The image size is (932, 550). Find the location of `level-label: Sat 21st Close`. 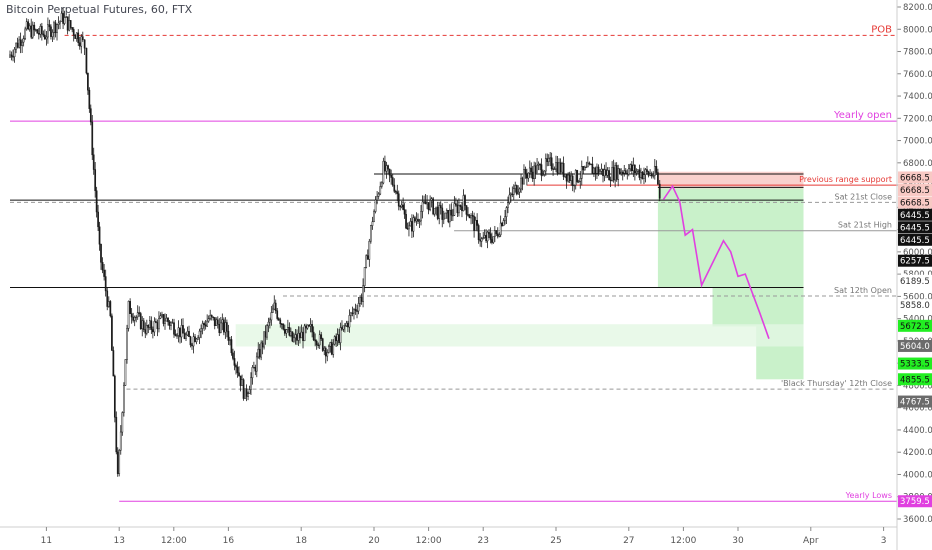

level-label: Sat 21st Close is located at coordinates (864, 196).